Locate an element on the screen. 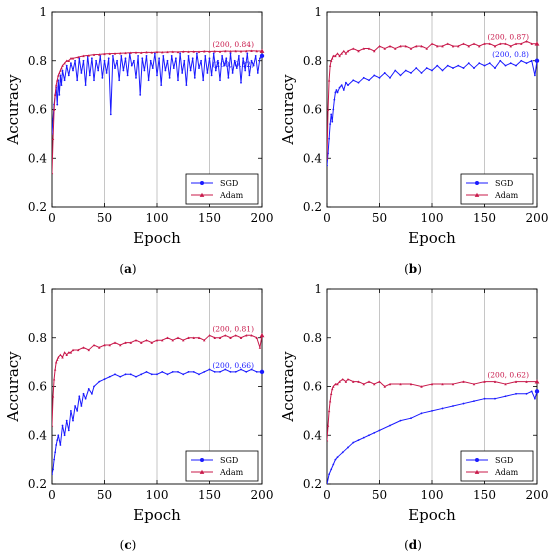  legend-label-adam: Adam is located at coordinates (231, 472).